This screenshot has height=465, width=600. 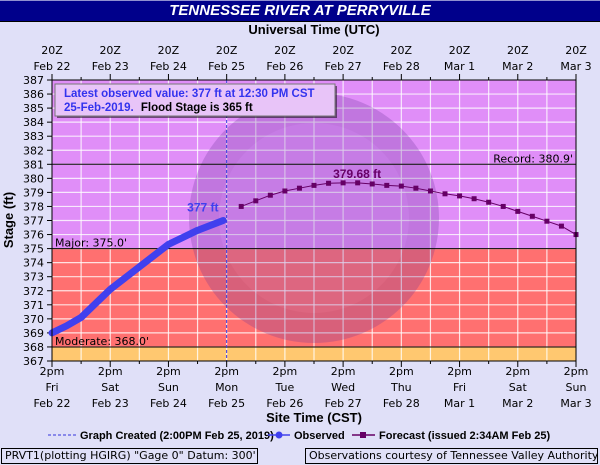 I want to click on y-tick-label: 387, so click(x=33, y=80).